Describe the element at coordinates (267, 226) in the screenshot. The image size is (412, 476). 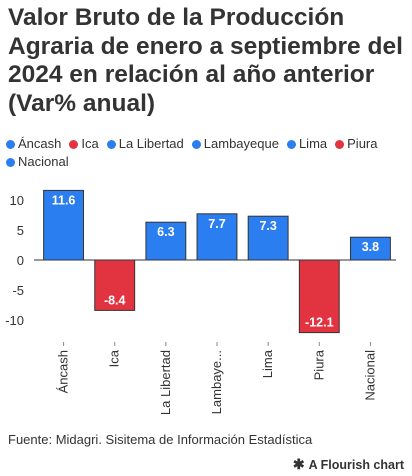
I see `bar-value-label: 7.3` at that location.